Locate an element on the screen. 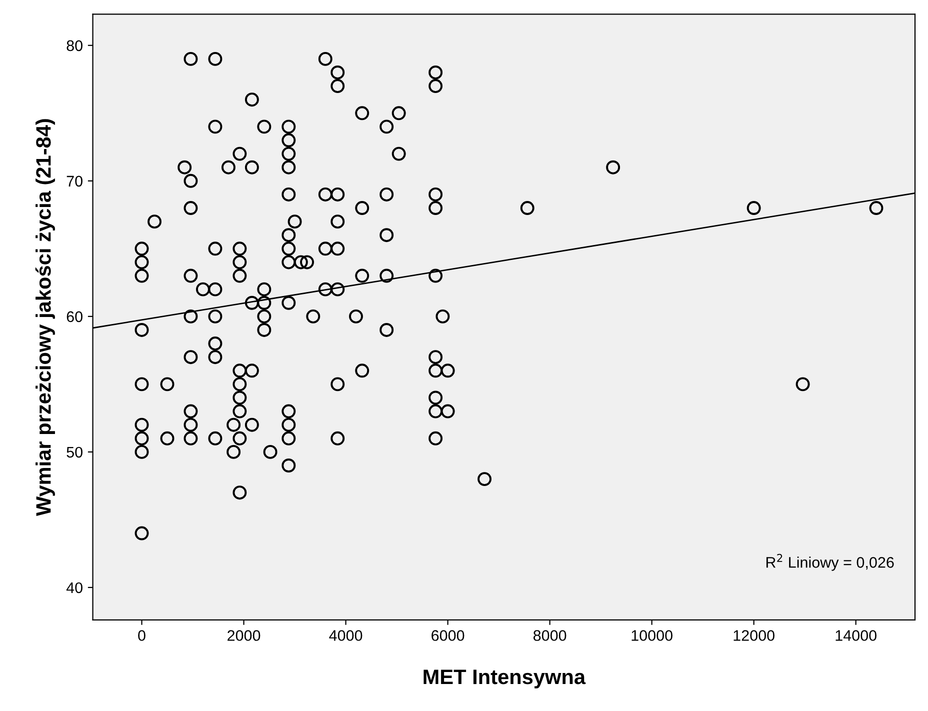  x-tick-label: 14000 is located at coordinates (856, 635).